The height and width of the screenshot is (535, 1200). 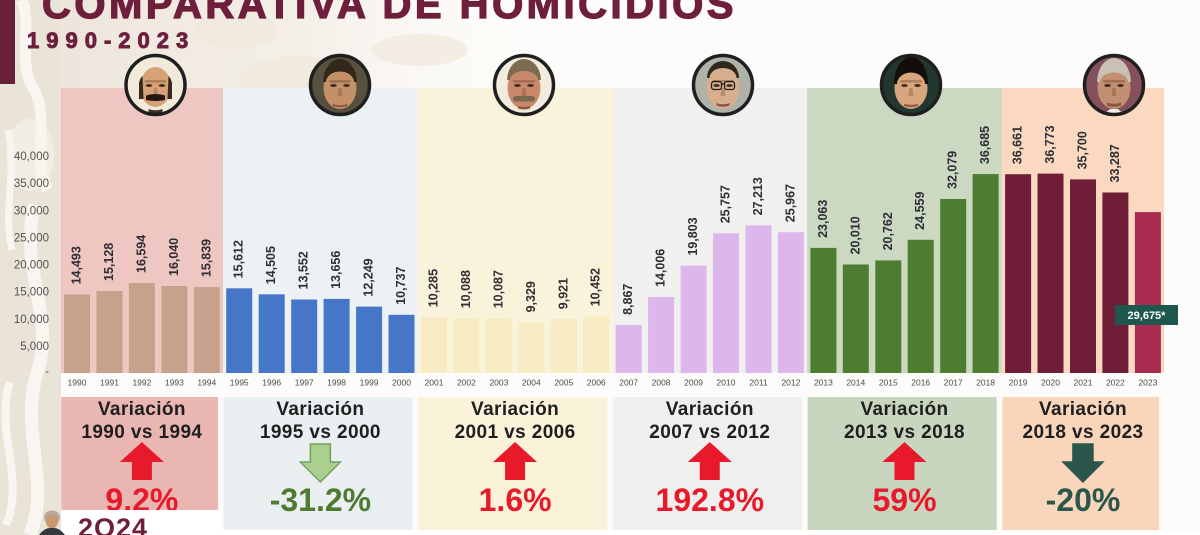 I want to click on svg-text: 20,000, so click(x=31, y=266).